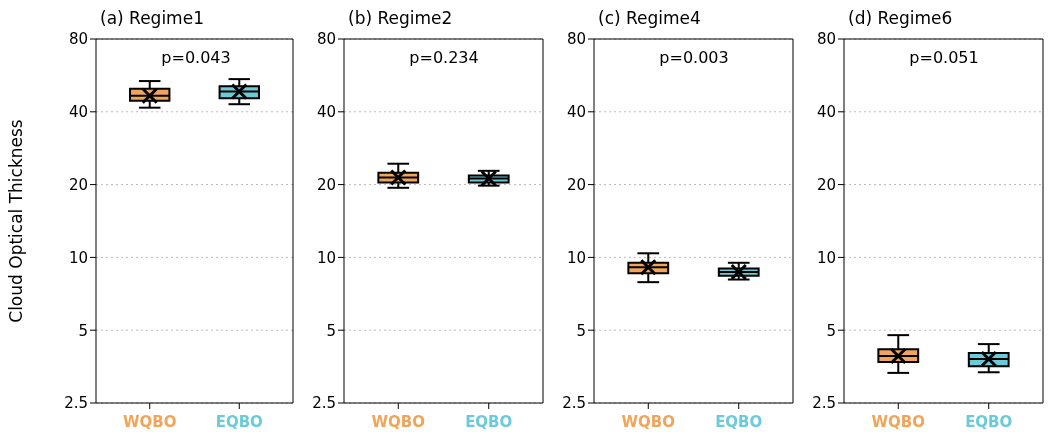  I want to click on chart-title: (b) Regime2, so click(400, 18).